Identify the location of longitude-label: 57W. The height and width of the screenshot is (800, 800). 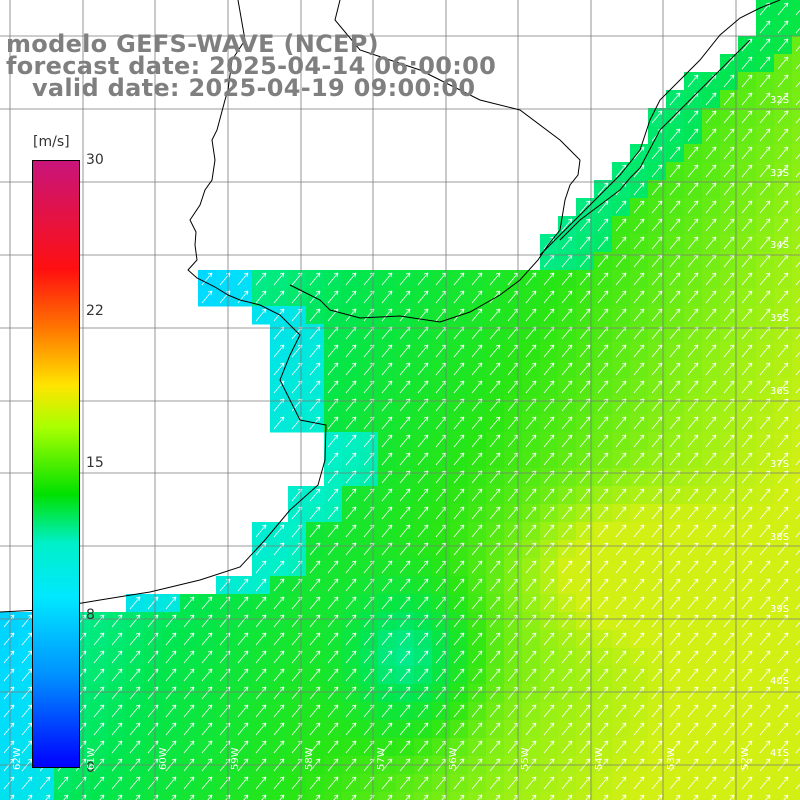
(381, 758).